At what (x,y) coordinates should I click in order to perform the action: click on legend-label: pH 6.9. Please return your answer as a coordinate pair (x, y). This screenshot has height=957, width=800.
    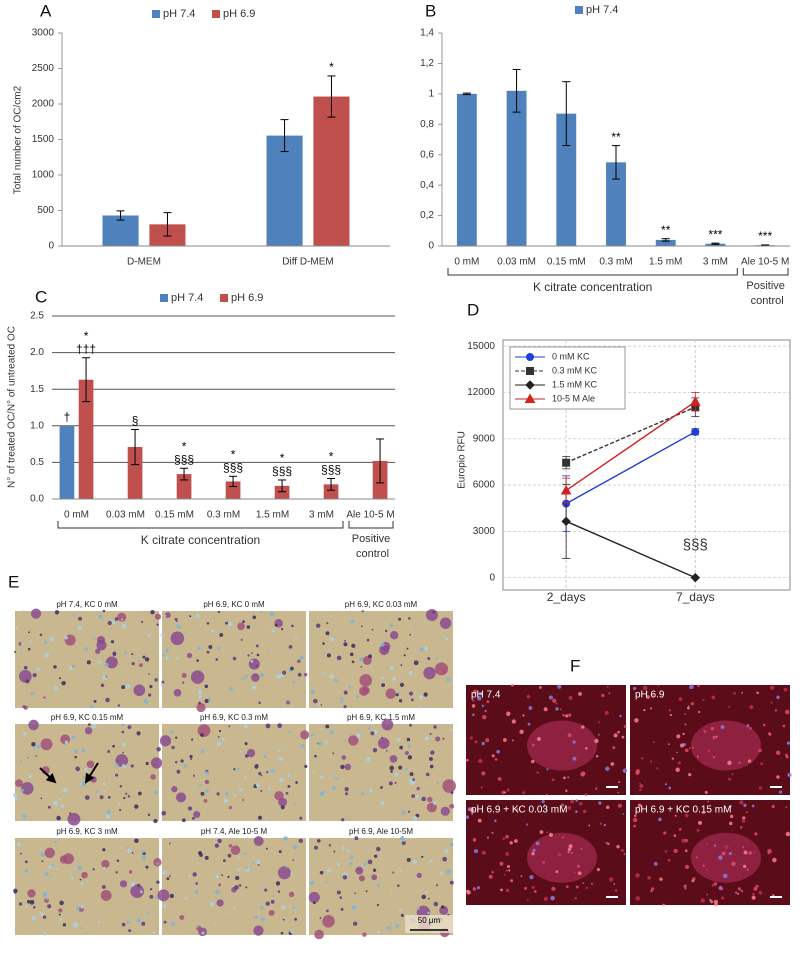
    Looking at the image, I should click on (247, 298).